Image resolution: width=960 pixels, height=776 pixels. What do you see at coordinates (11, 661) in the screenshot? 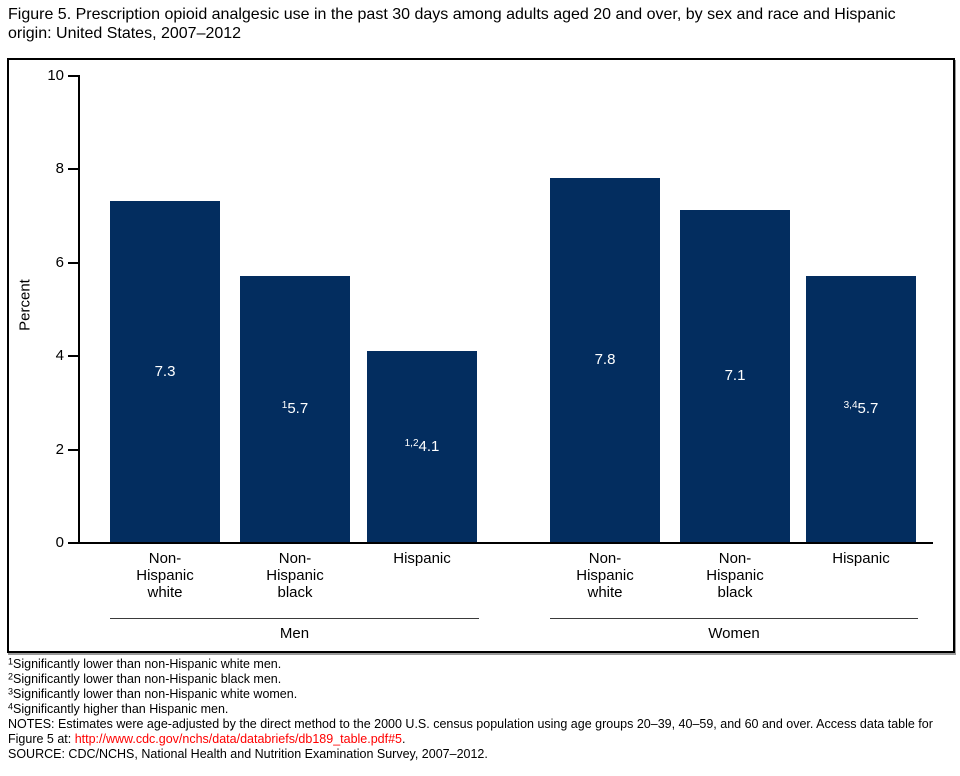
I see `footnote-1-marker: 1` at bounding box center [11, 661].